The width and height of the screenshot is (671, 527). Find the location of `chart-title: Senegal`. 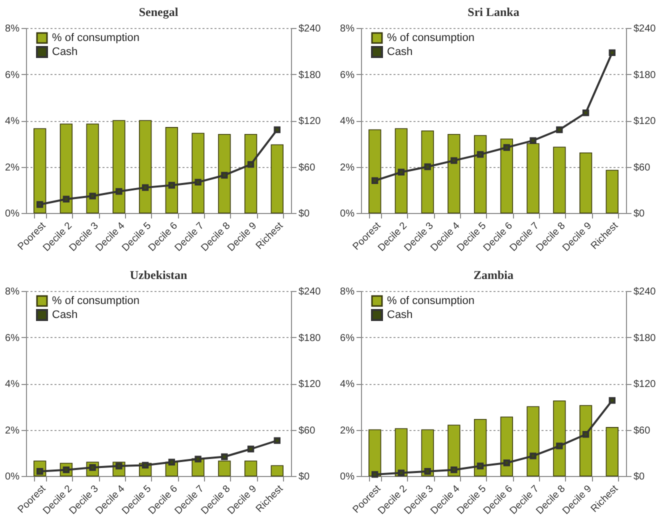

chart-title: Senegal is located at coordinates (158, 12).